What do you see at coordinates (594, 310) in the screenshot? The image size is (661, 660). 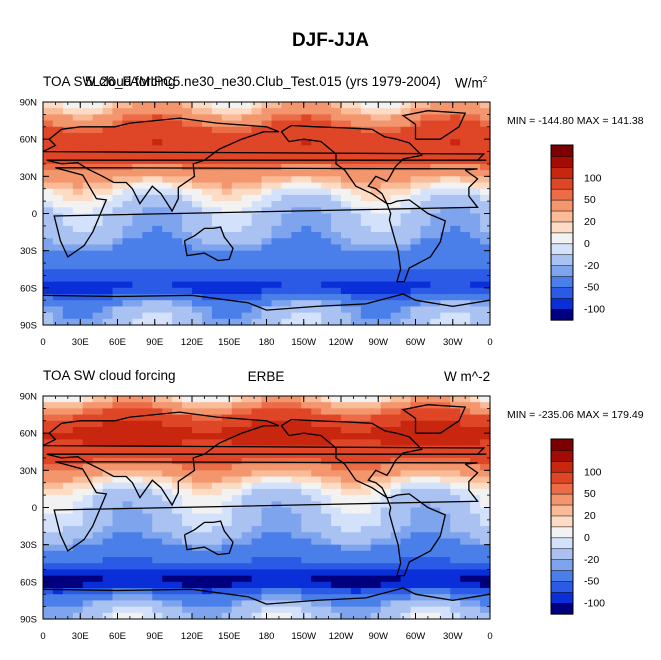 I see `colorbar-label: -100` at bounding box center [594, 310].